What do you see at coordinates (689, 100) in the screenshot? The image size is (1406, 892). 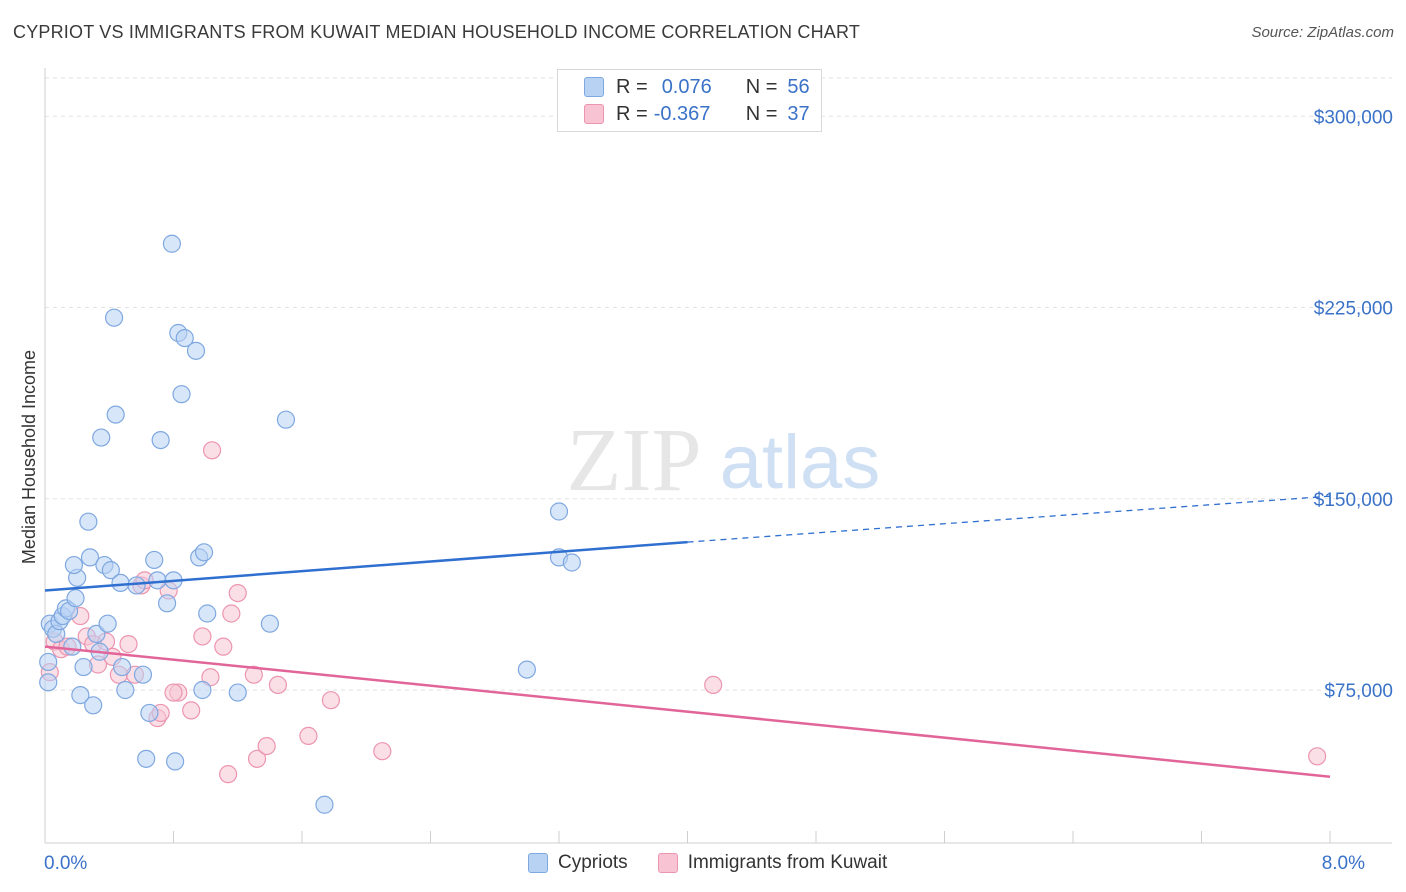 I see `correlation-legend: R = 0.076 N = 56 R = -0.367 N = 37` at bounding box center [689, 100].